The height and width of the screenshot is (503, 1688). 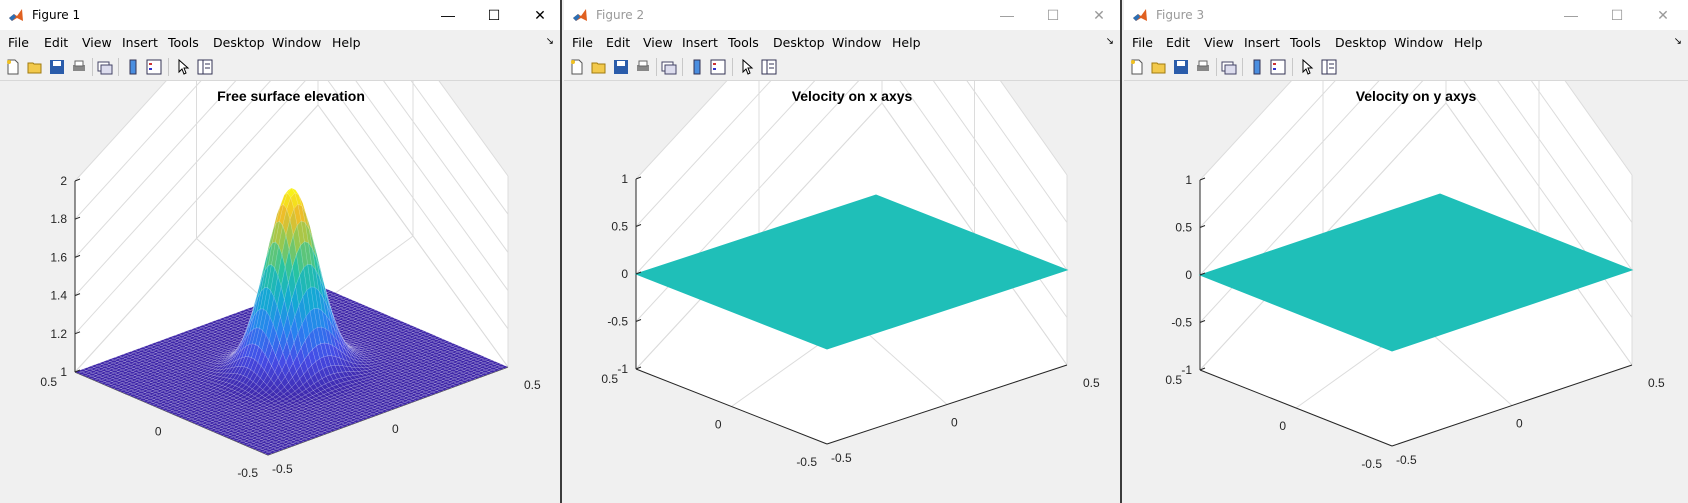 I want to click on z-tick-label: 1, so click(x=63, y=372).